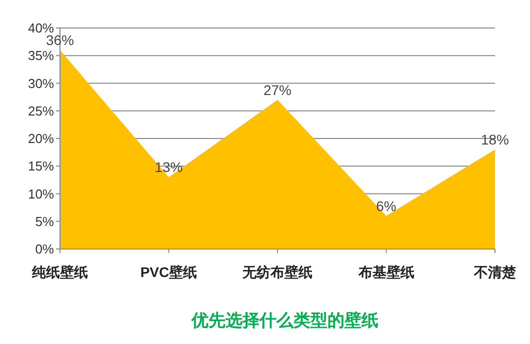 Image resolution: width=530 pixels, height=344 pixels. What do you see at coordinates (495, 272) in the screenshot?
I see `x-tick-label: 不清楚` at bounding box center [495, 272].